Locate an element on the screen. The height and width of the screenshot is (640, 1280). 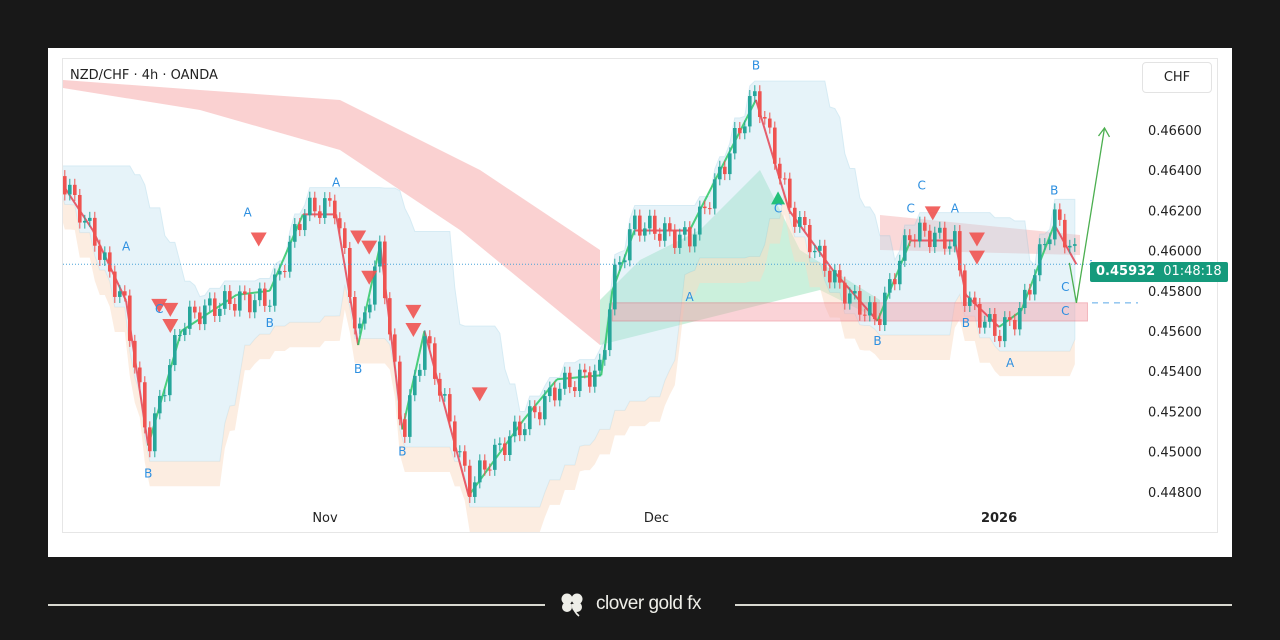
currency-button: CHF is located at coordinates (1177, 77).